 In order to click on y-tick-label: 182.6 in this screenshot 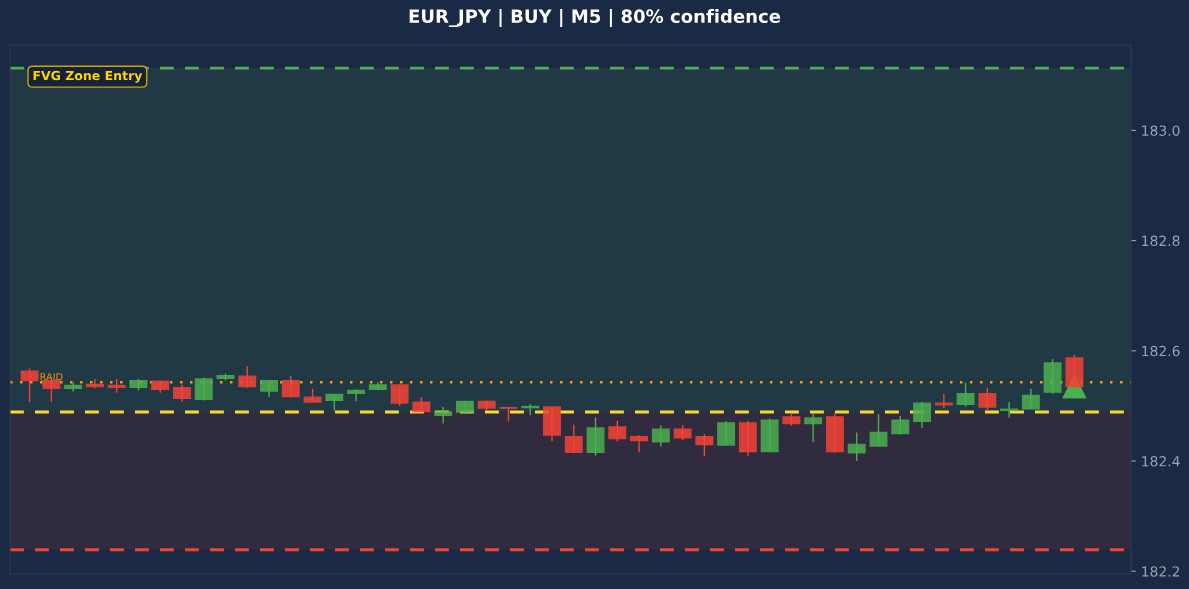, I will do `click(1161, 351)`.